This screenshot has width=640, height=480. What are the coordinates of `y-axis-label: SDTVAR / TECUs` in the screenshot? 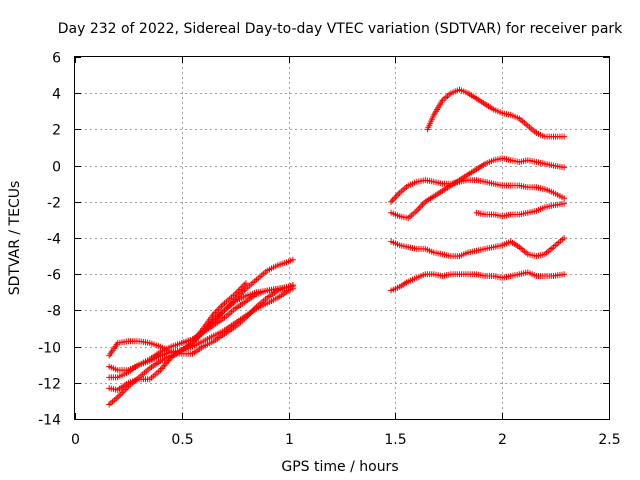 It's located at (15, 238).